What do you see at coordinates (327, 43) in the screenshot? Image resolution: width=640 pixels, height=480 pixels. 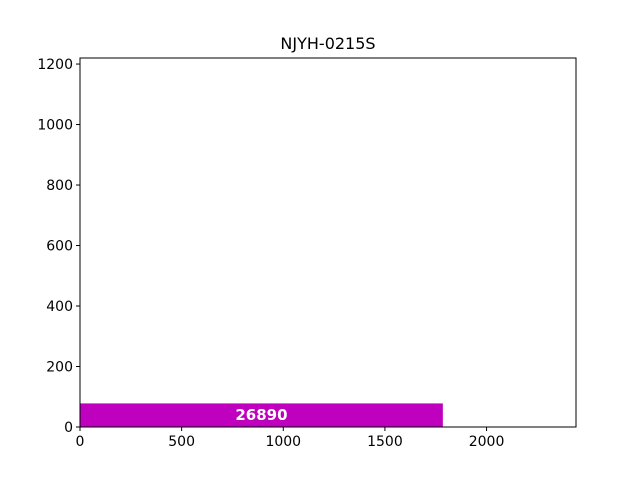 I see `chart-title: NJYH-0215S` at bounding box center [327, 43].